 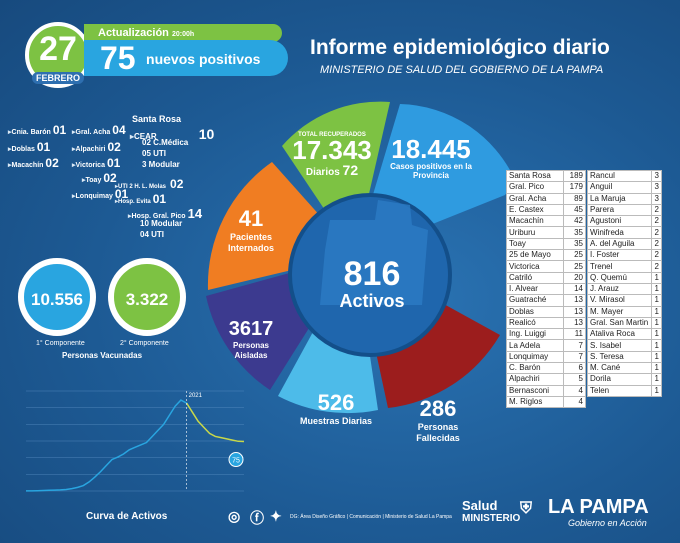 What do you see at coordinates (574, 368) in the screenshot?
I see `locality-count: 6` at bounding box center [574, 368].